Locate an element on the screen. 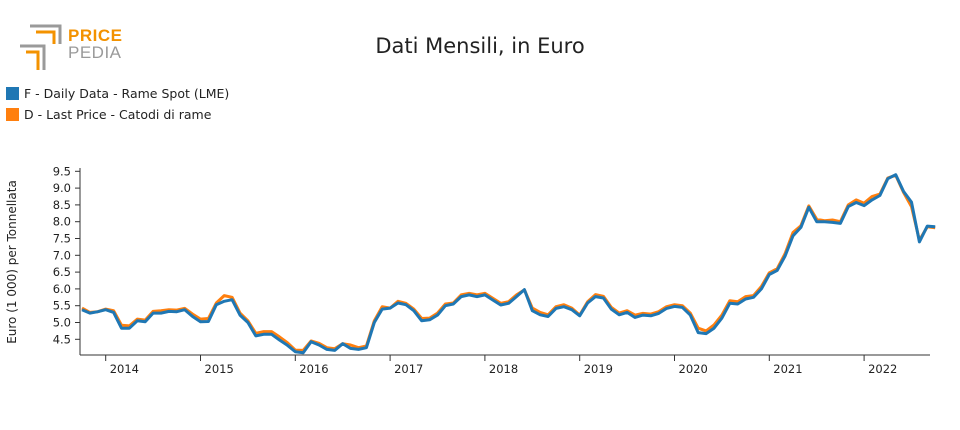 Image resolution: width=960 pixels, height=430 pixels. y-tick-label: 7.5 is located at coordinates (62, 239).